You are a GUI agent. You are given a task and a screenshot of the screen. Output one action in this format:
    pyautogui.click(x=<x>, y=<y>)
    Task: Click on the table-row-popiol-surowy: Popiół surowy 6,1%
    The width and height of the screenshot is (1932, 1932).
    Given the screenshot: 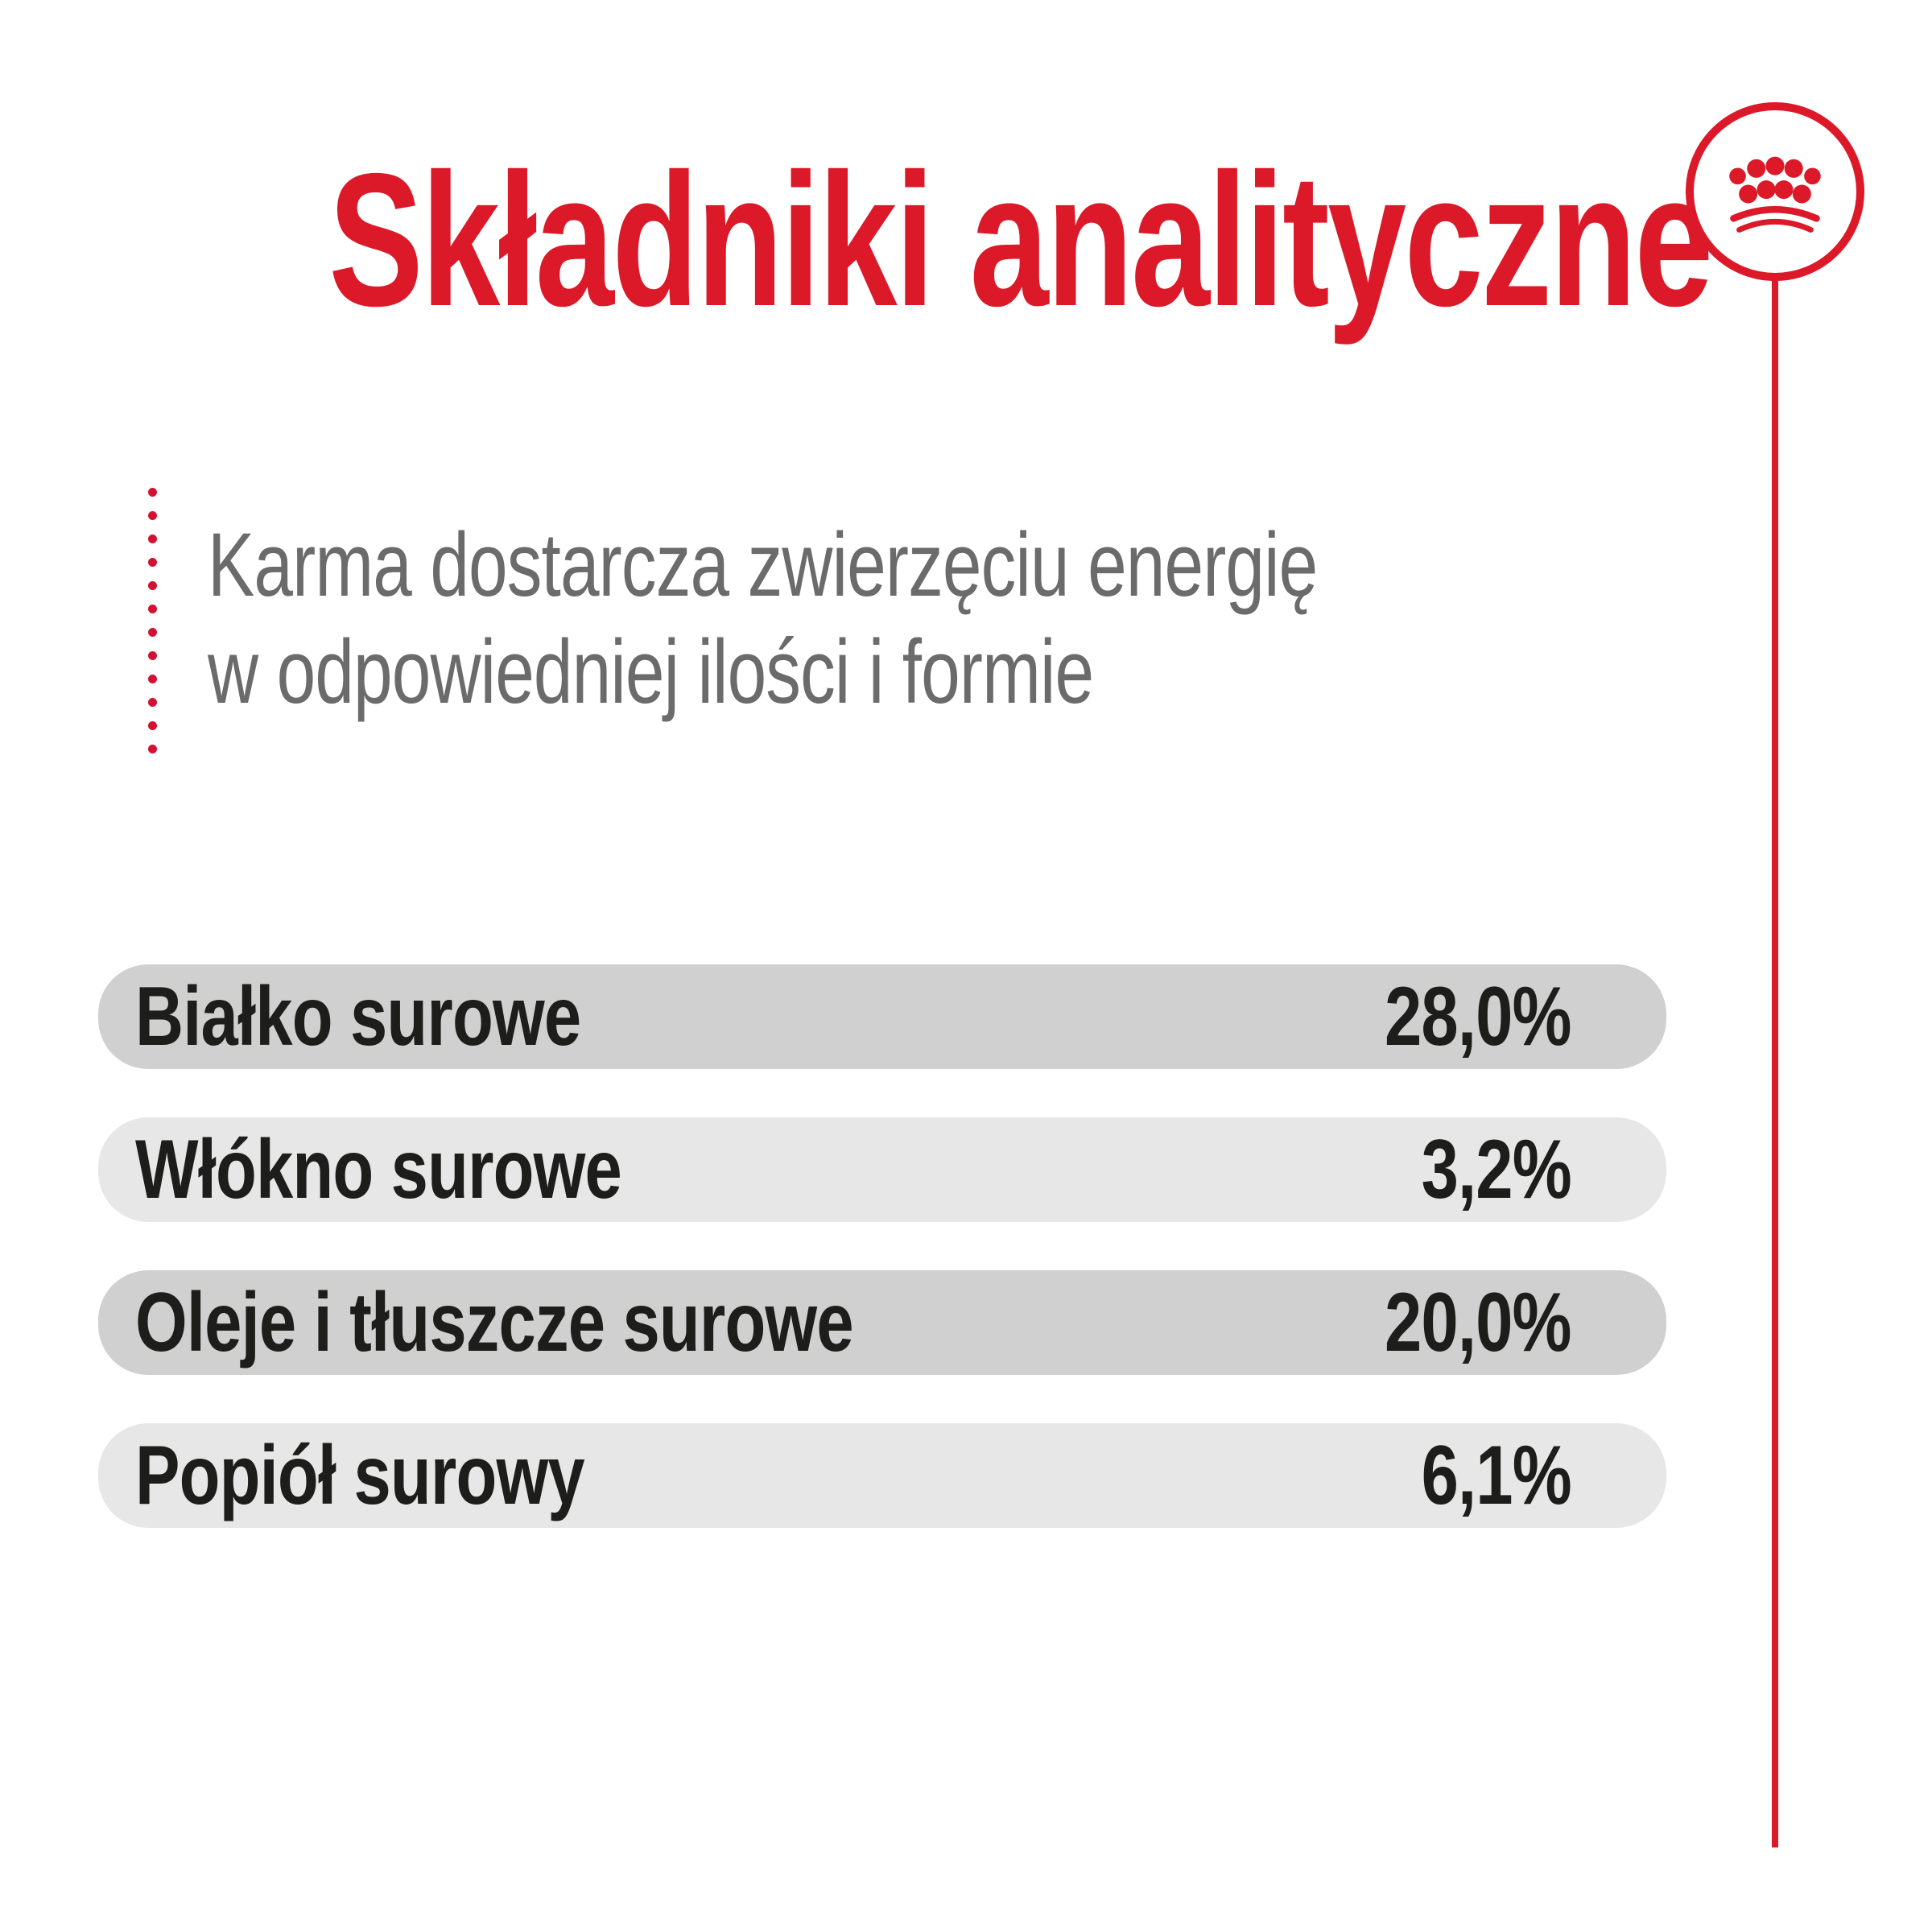 What is the action you would take?
    pyautogui.click(x=882, y=1475)
    